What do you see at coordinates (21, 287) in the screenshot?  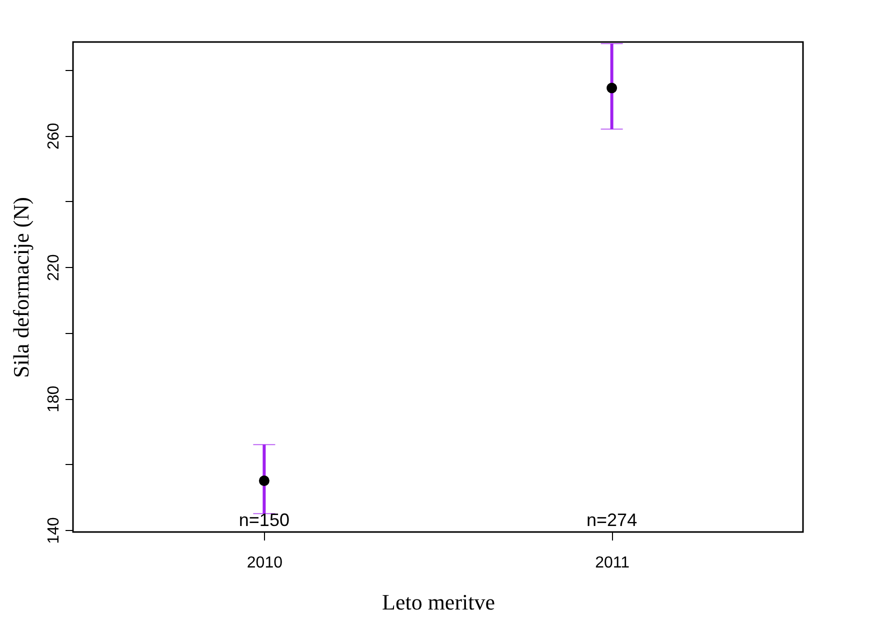 I see `y-axis-title: Sila deformacije (N)` at bounding box center [21, 287].